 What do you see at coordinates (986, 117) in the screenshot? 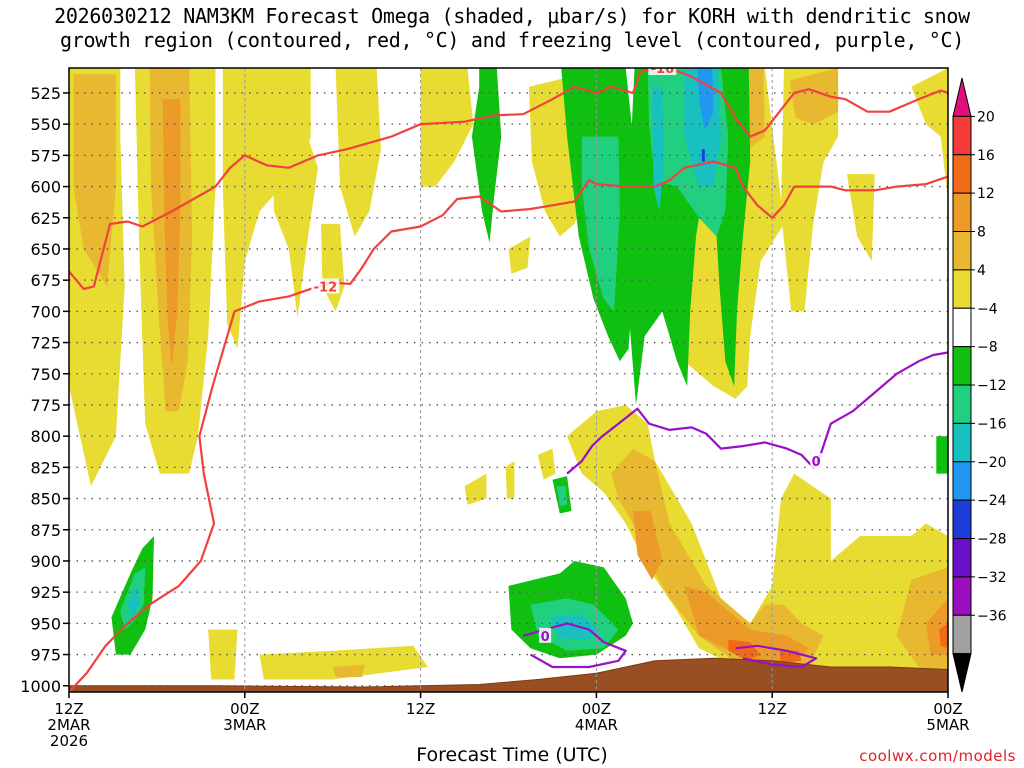
I see `colorbar-label-0: 20` at bounding box center [986, 117].